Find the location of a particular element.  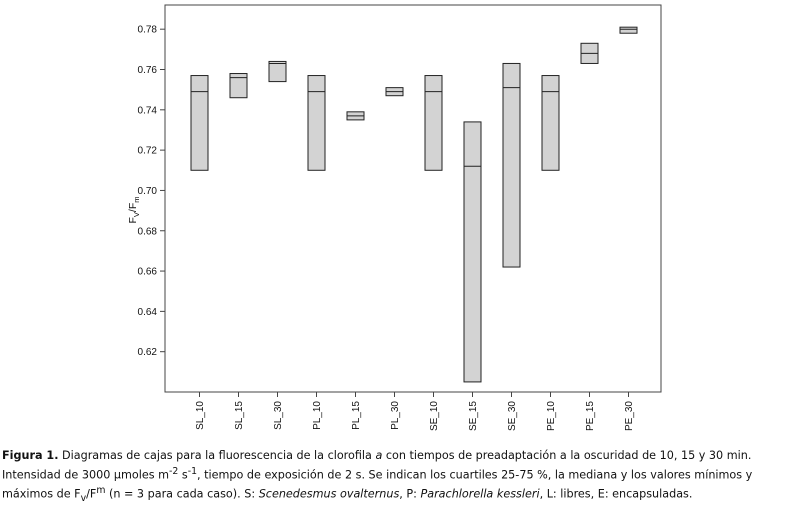

x-tick-label: SL_30 is located at coordinates (278, 415).